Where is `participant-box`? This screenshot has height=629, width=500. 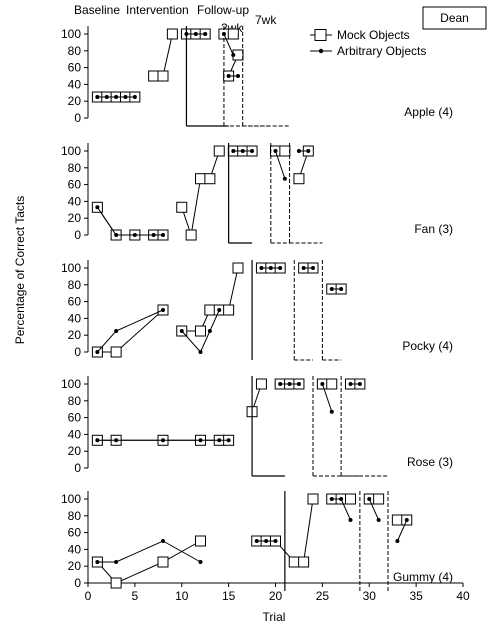 participant-box is located at coordinates (454, 18).